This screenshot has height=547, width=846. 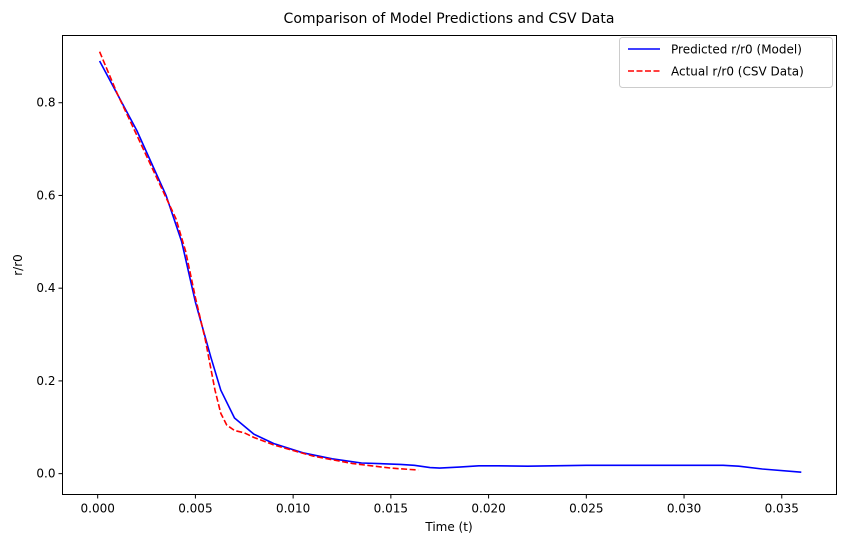 What do you see at coordinates (391, 509) in the screenshot?
I see `x-tick-label: 0.015` at bounding box center [391, 509].